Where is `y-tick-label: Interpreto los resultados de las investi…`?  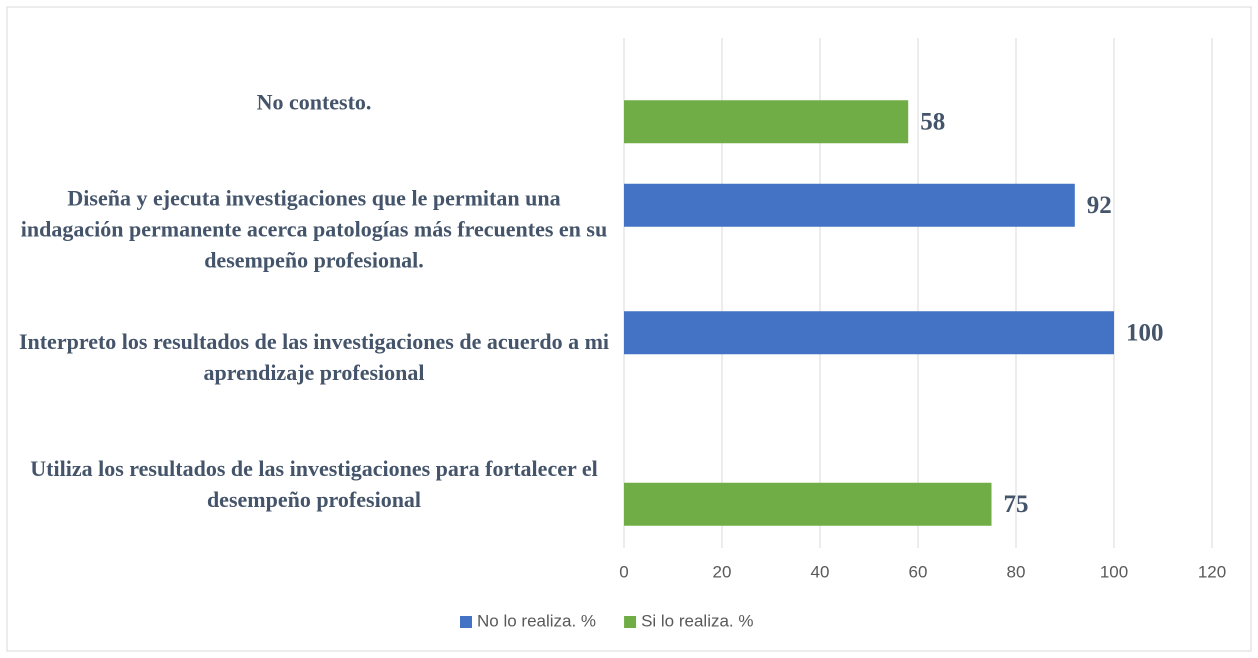
y-tick-label: Interpreto los resultados de las investi… is located at coordinates (314, 356).